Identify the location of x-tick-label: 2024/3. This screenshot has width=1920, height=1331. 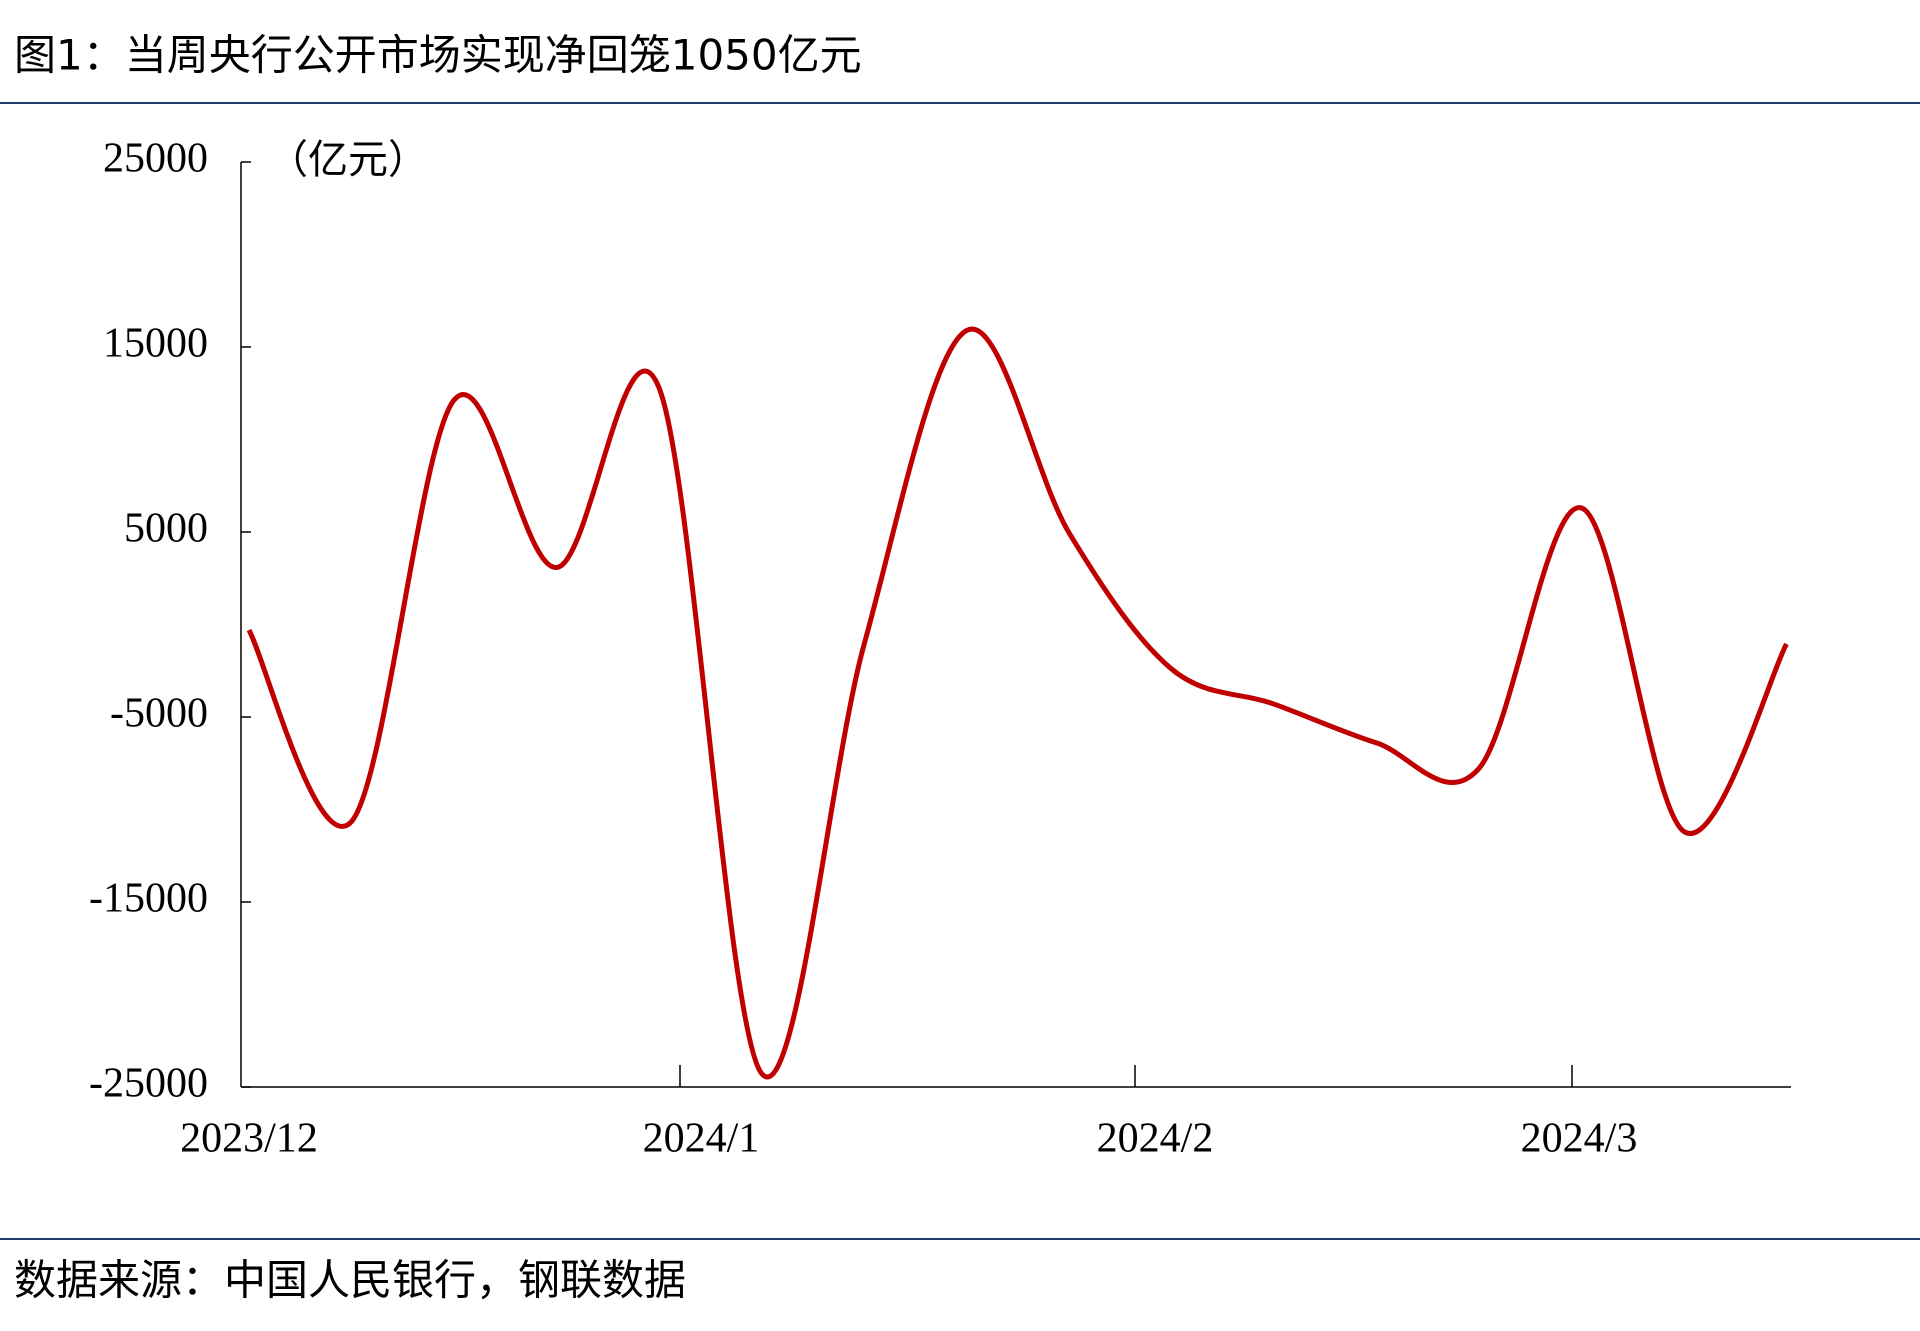
(1579, 1139).